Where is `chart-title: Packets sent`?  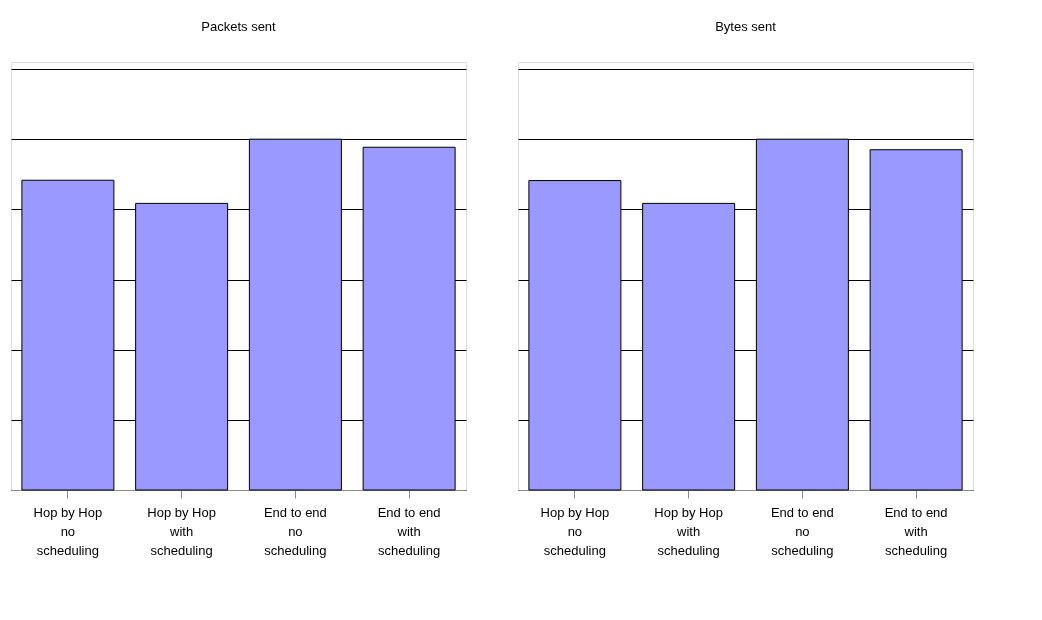 chart-title: Packets sent is located at coordinates (239, 26).